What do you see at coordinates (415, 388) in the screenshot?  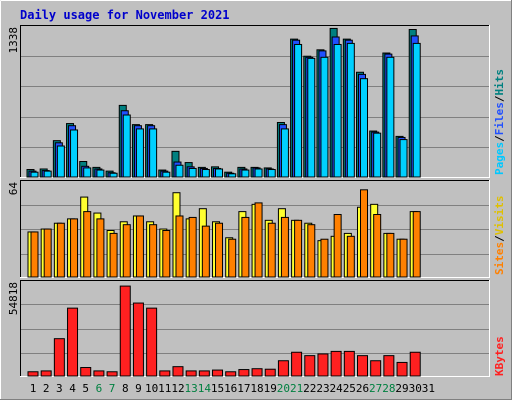 I see `x-tick-label: 30` at bounding box center [415, 388].